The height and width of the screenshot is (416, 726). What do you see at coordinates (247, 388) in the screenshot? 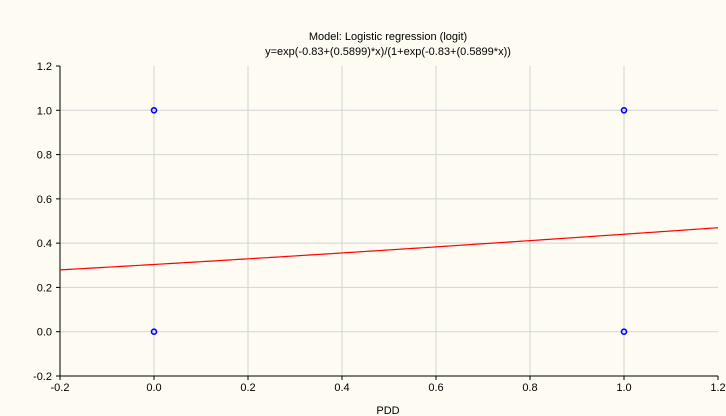
I see `x-tick-label: 0.2` at bounding box center [247, 388].